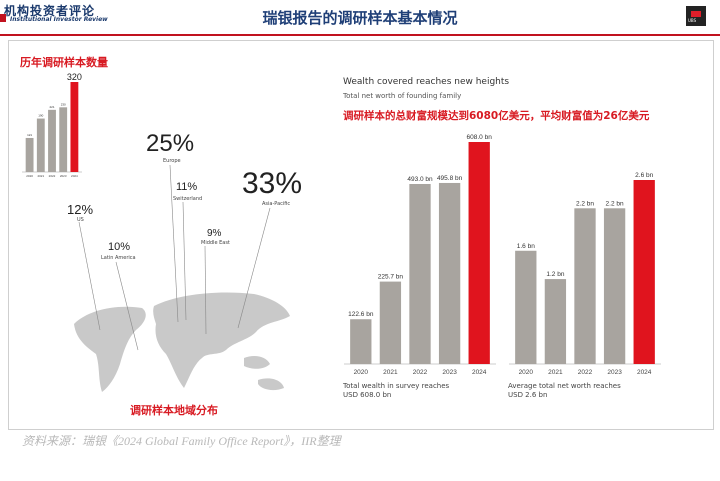 The image size is (720, 481). What do you see at coordinates (420, 179) in the screenshot?
I see `bar-value-label: 493.0 bn` at bounding box center [420, 179].